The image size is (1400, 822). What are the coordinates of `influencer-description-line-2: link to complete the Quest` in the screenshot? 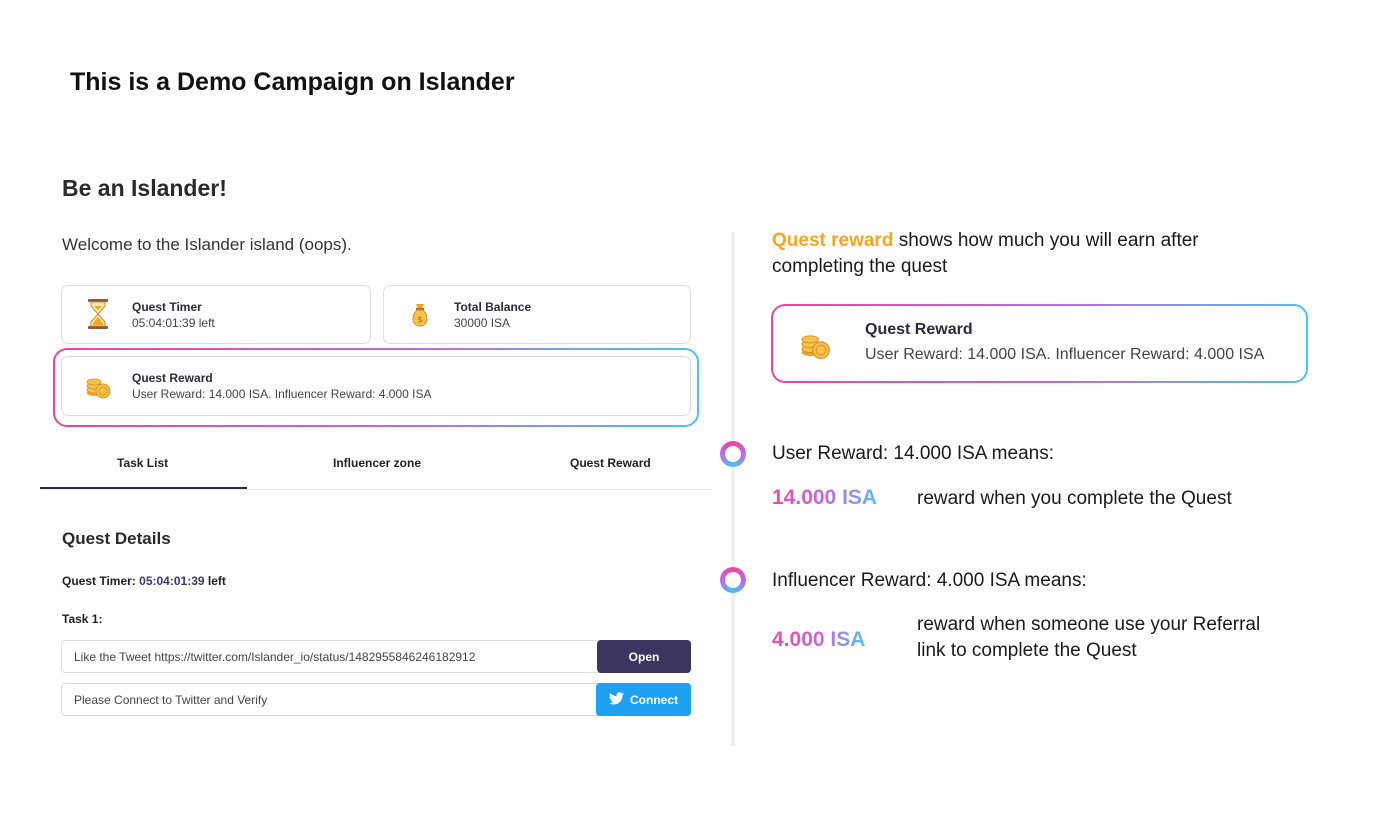 It's located at (1027, 650).